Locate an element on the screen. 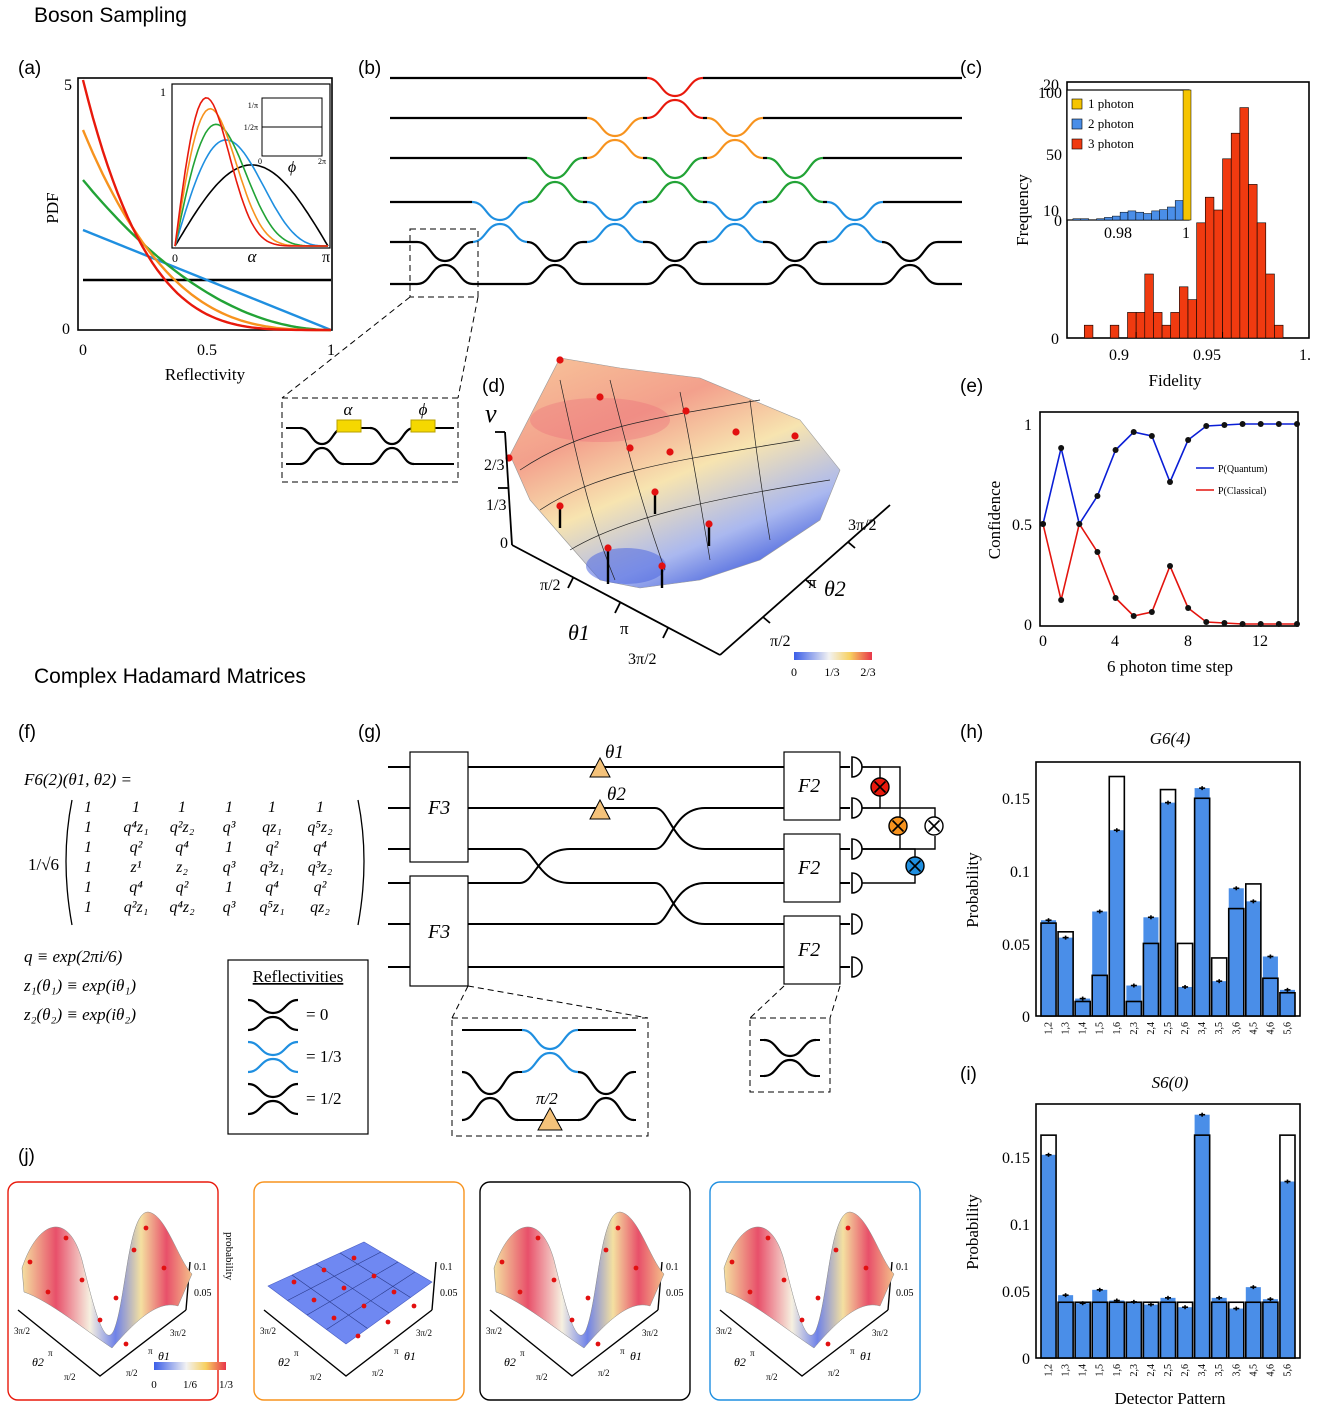 The height and width of the screenshot is (1410, 1328). x-tick-label: 2,5 is located at coordinates (1168, 1028).